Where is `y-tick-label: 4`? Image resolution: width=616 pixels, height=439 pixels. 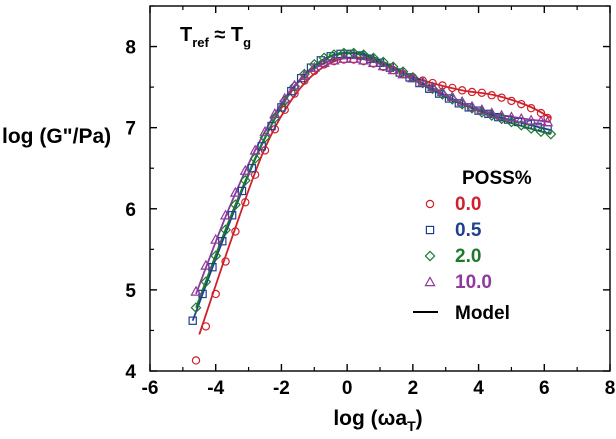 y-tick-label: 4 is located at coordinates (130, 372).